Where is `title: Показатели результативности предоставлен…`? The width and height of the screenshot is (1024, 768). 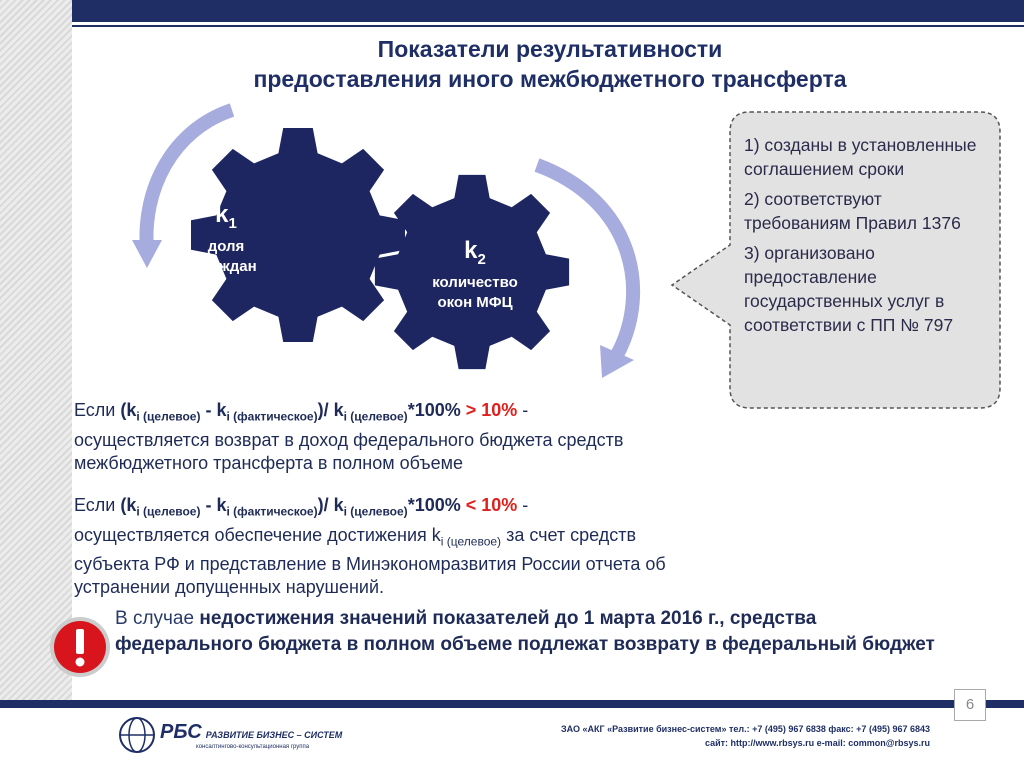 title: Показатели результативности предоставлен… is located at coordinates (550, 64).